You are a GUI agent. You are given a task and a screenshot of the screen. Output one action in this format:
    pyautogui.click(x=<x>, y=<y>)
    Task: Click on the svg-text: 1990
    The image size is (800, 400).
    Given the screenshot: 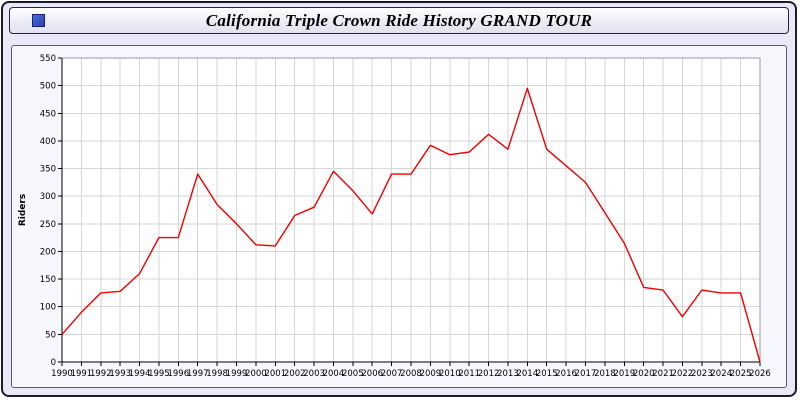 What is the action you would take?
    pyautogui.click(x=62, y=374)
    